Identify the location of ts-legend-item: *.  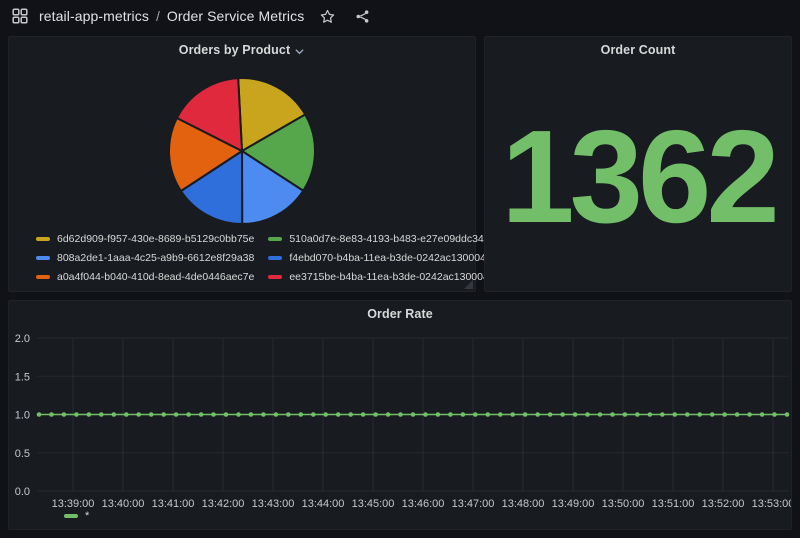
(76, 516).